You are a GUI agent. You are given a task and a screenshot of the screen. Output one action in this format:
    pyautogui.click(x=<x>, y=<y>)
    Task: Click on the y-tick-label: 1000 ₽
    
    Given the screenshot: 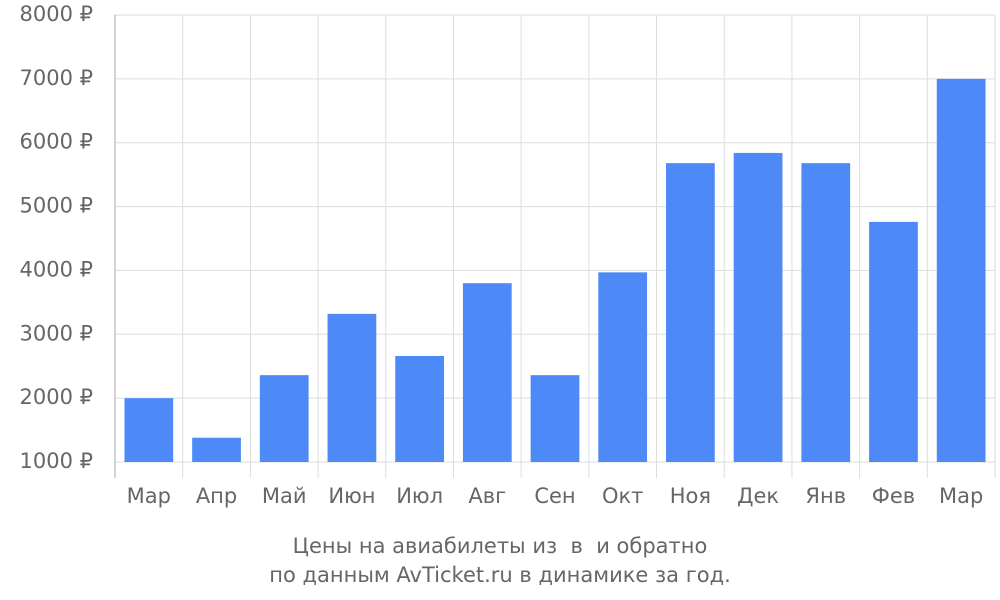 What is the action you would take?
    pyautogui.click(x=56, y=461)
    